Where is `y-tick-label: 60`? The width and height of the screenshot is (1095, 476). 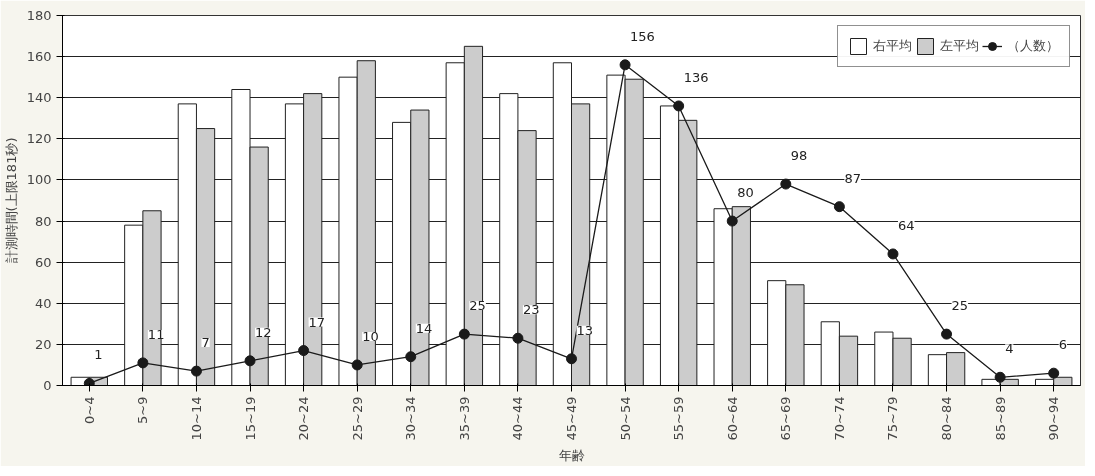
y-tick-label: 60 is located at coordinates (43, 262).